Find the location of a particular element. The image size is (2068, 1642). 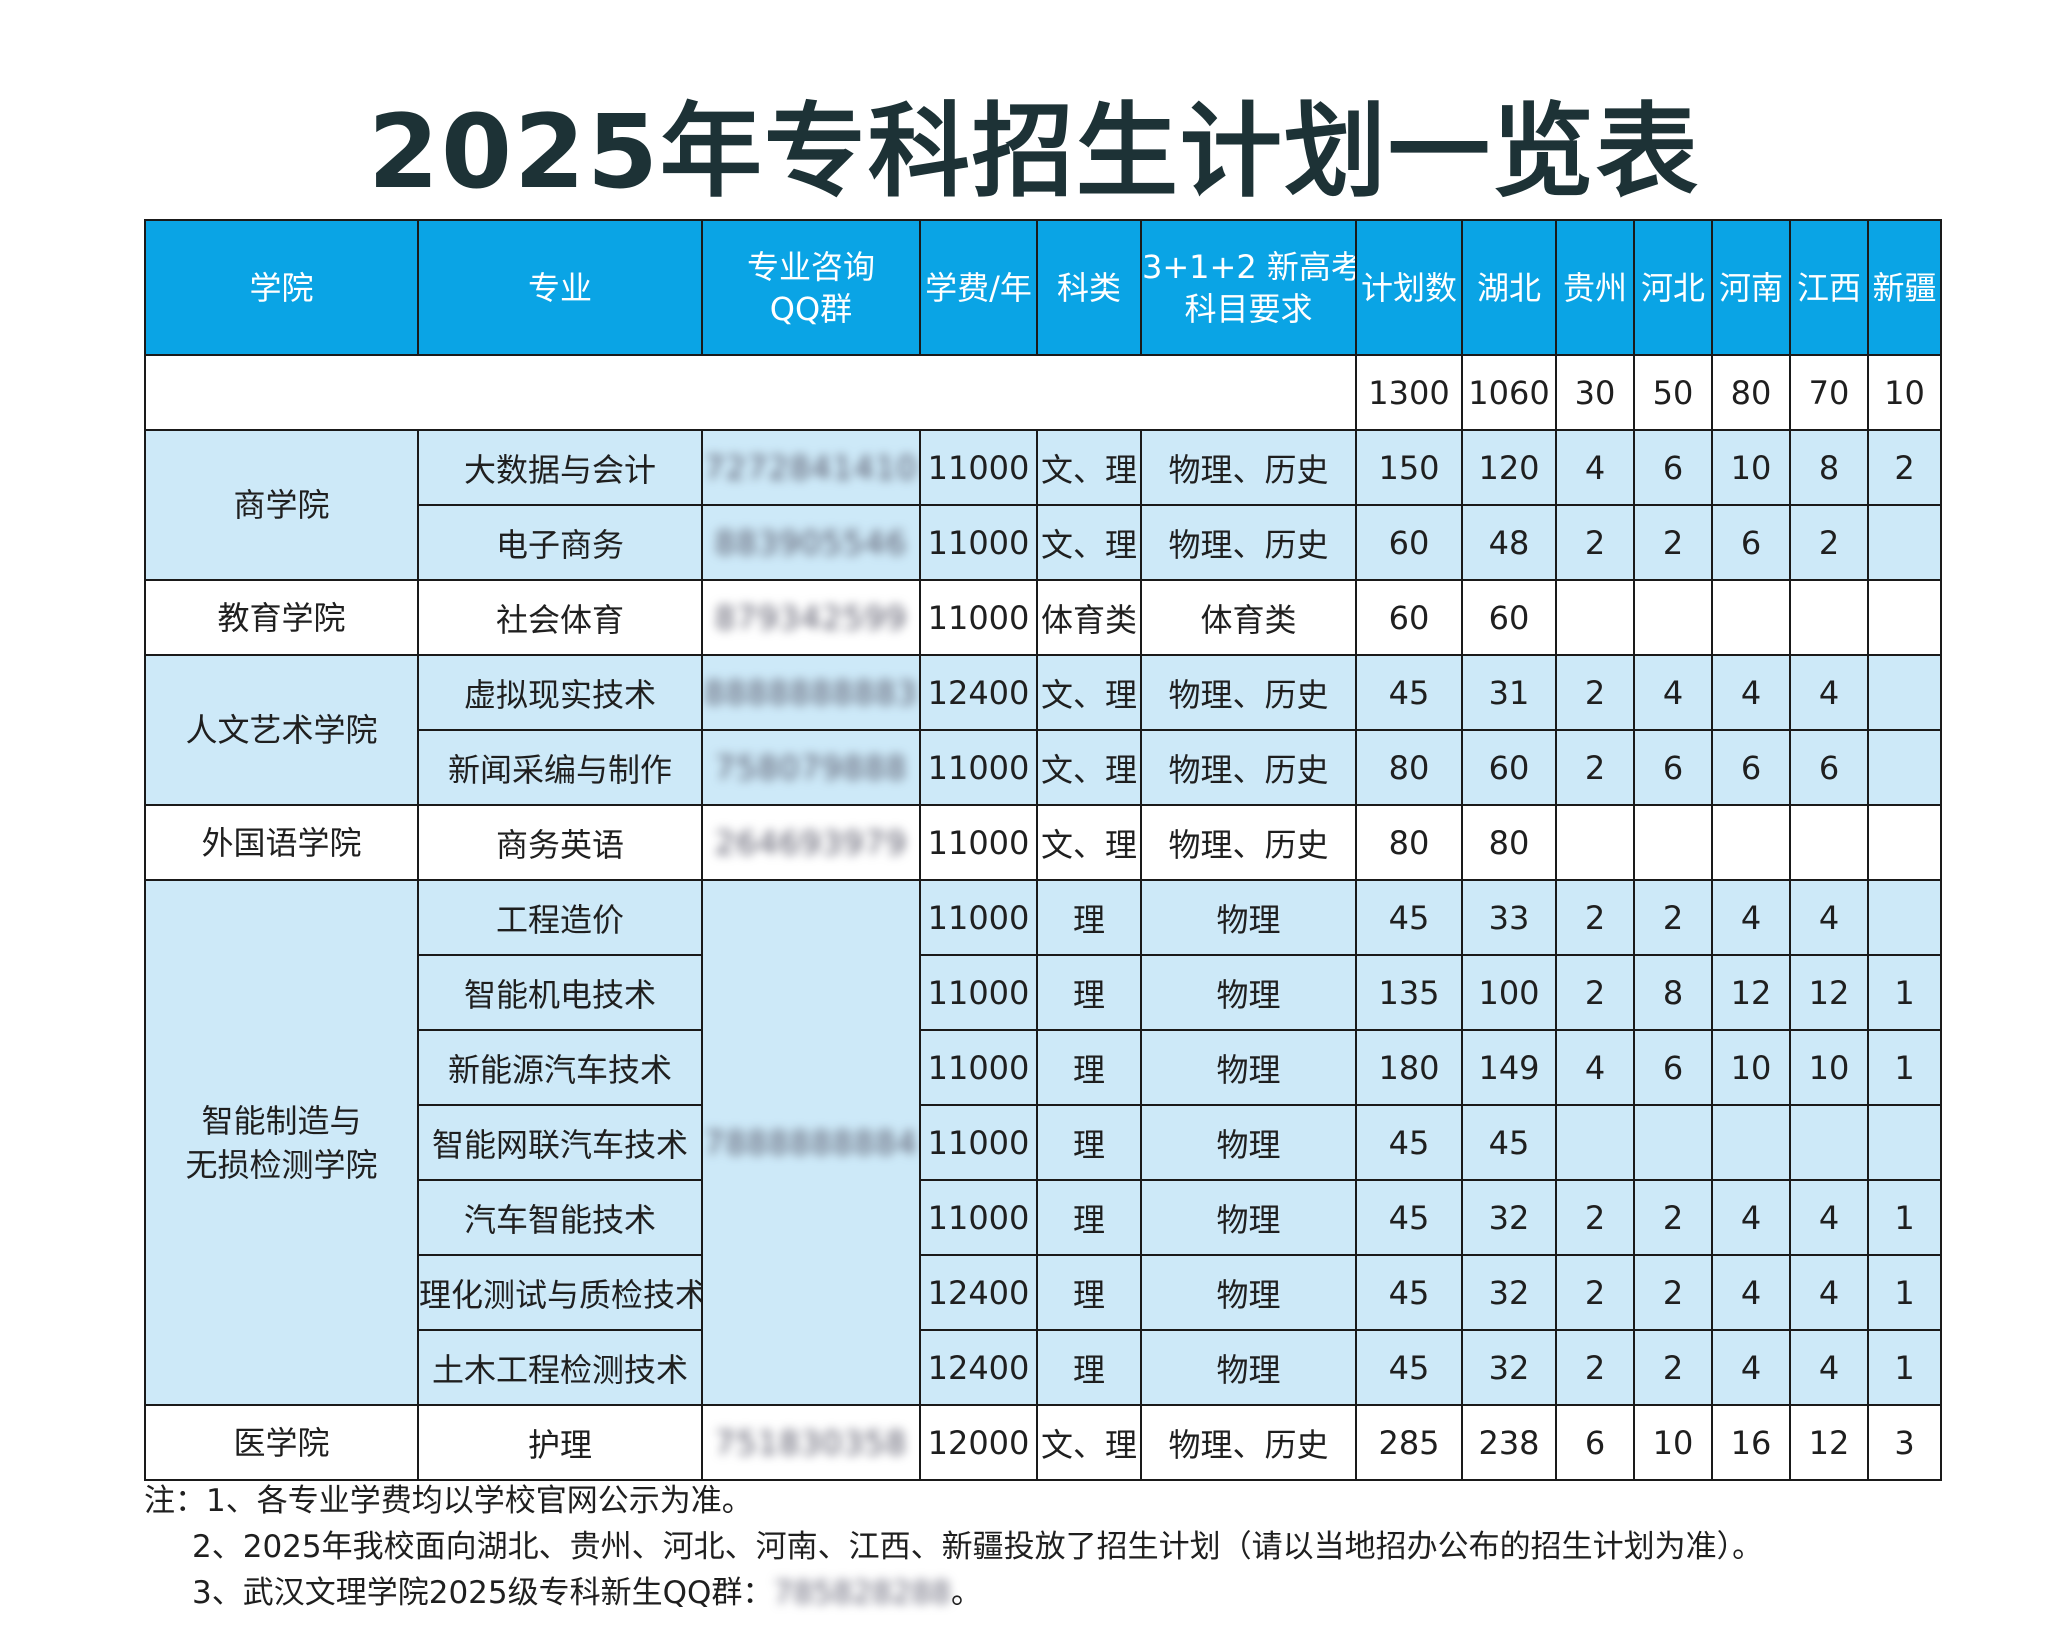

table-row: 智能机电技术 11000 理物理 135 100 2 8 12 12 1 is located at coordinates (1043, 992).